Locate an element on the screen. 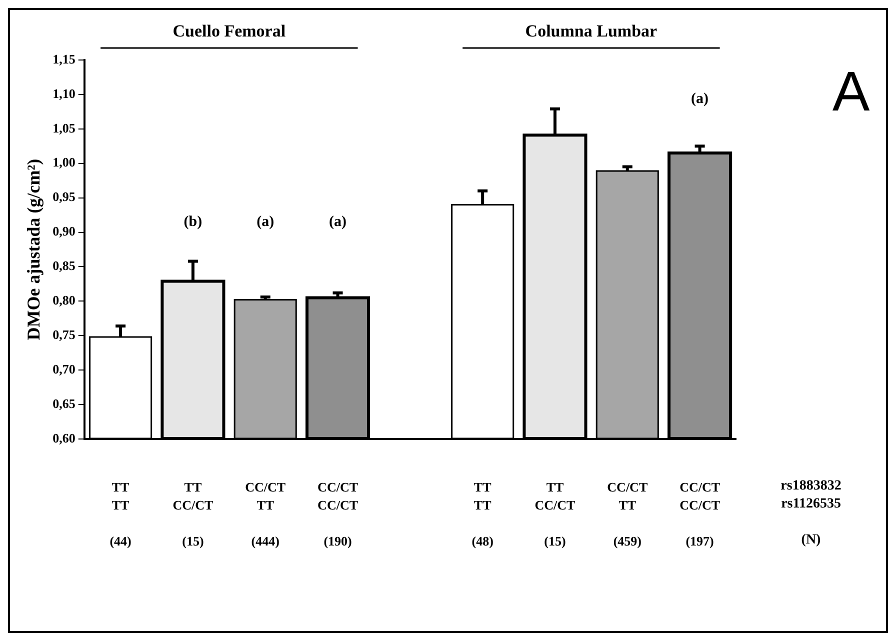 The width and height of the screenshot is (896, 641). y-tick-label: 1,05 is located at coordinates (64, 128).